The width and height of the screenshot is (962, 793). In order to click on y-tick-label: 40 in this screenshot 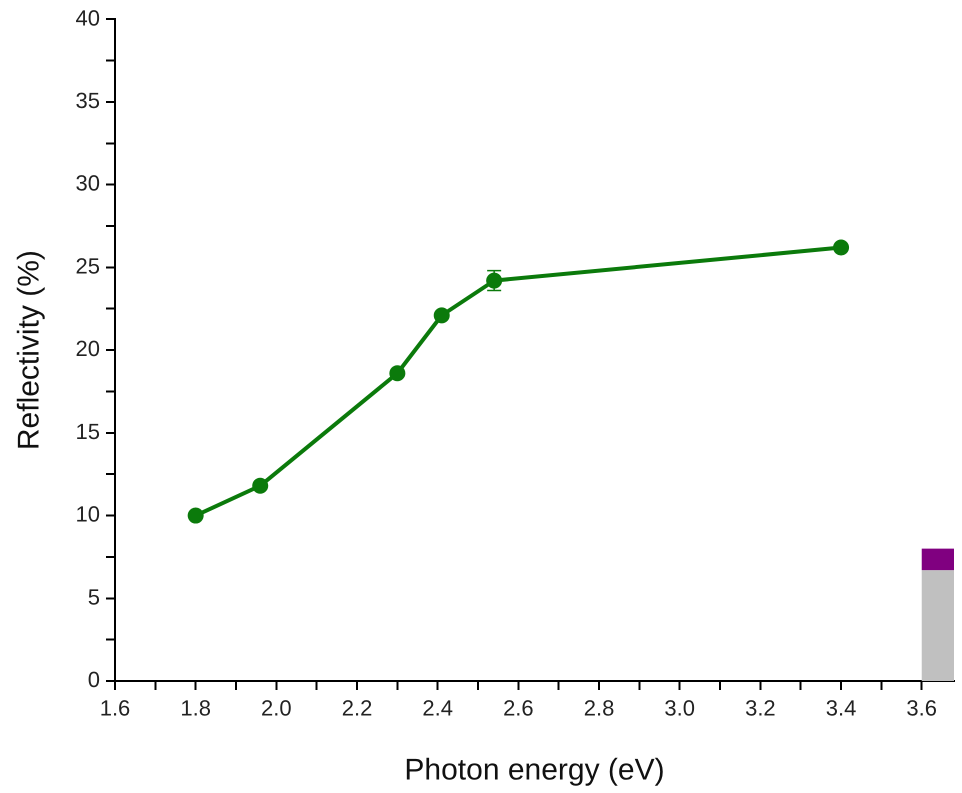, I will do `click(88, 17)`.